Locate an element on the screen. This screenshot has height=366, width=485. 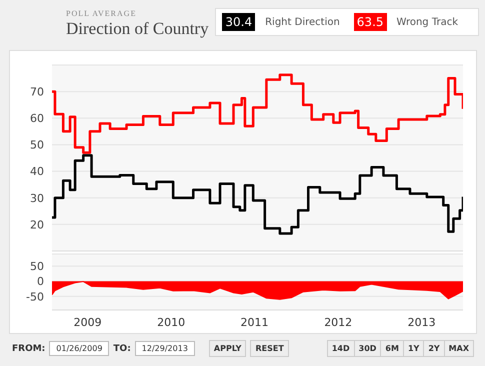
date-field: 12/29/2013 is located at coordinates (164, 348).